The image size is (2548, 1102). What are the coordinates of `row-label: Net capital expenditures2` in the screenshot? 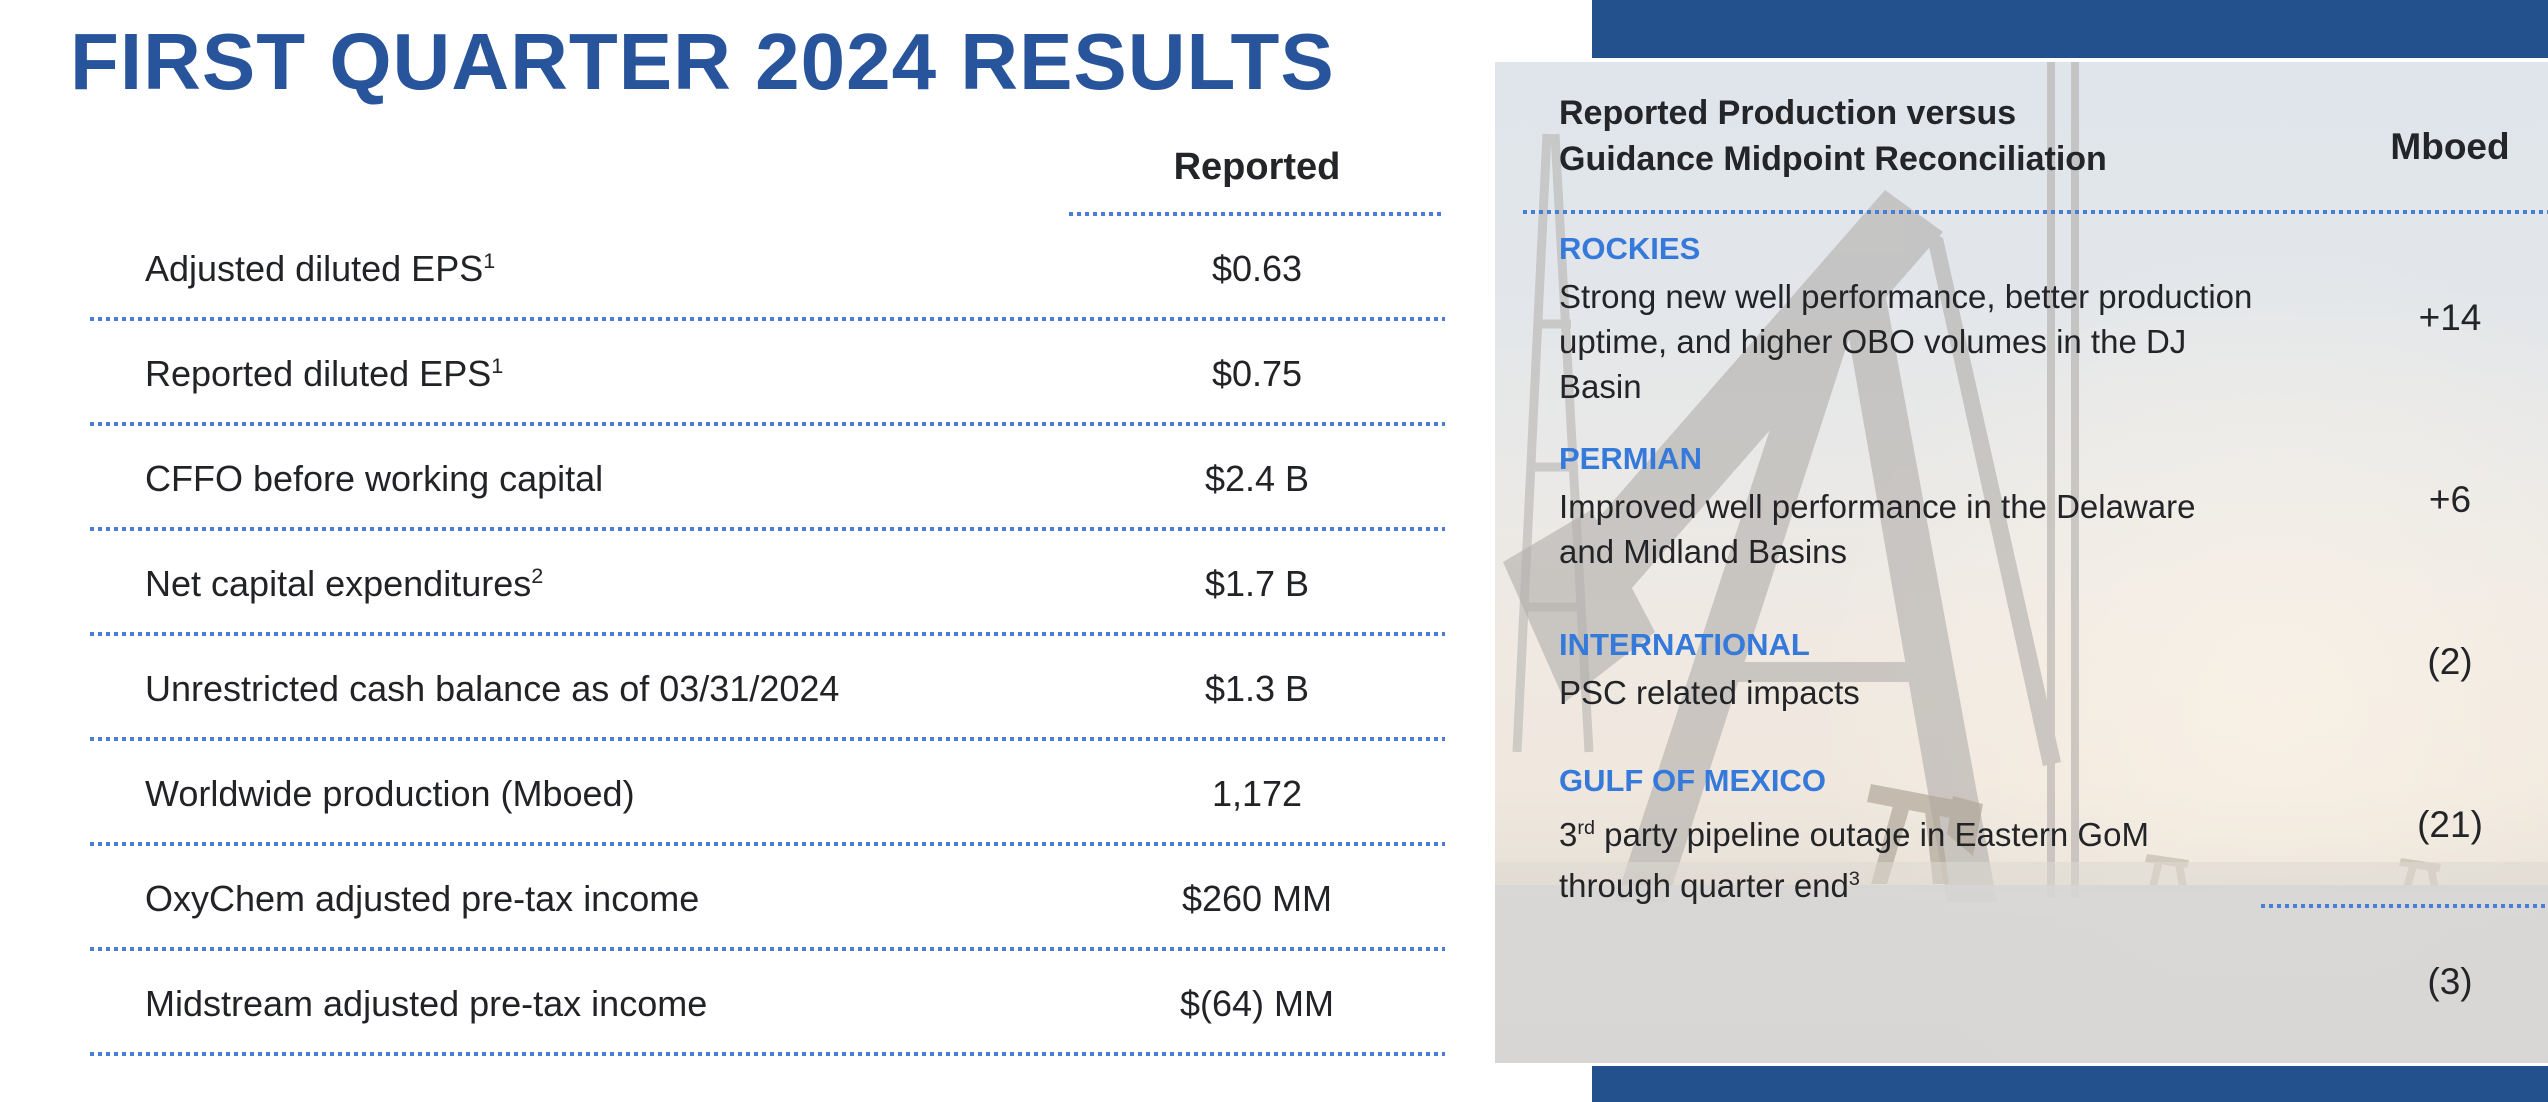 It's located at (344, 583).